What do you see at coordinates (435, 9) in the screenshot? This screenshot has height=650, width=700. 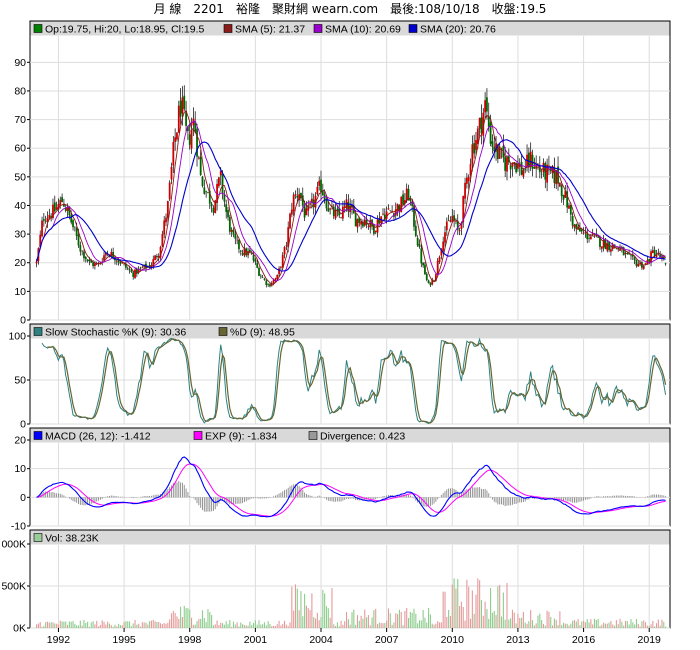 I see `last-date: 最後:108/10/18` at bounding box center [435, 9].